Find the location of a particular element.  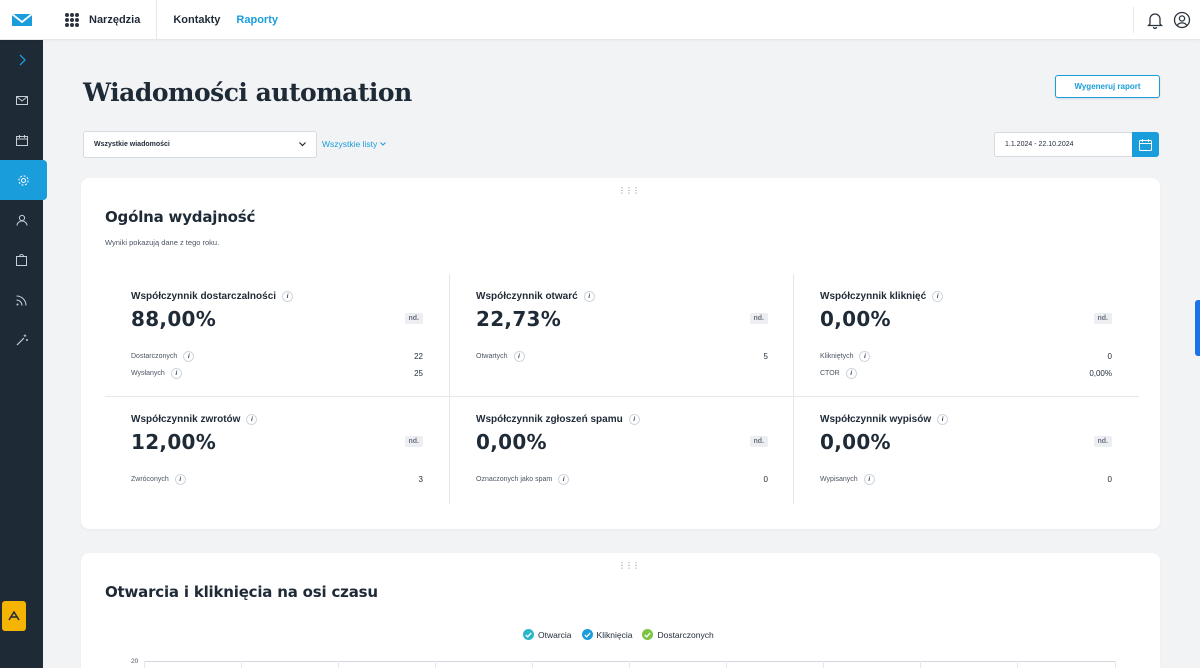

metric-title: Współczynnik otwarć i is located at coordinates (535, 296).